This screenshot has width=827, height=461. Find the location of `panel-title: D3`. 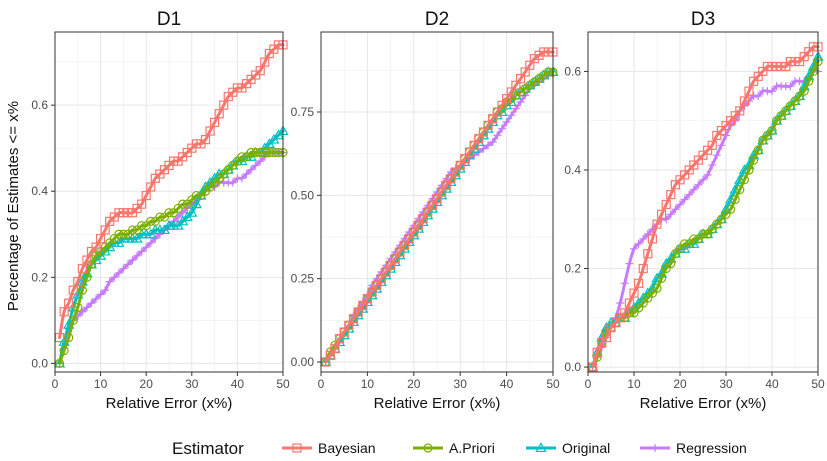

panel-title: D3 is located at coordinates (703, 19).